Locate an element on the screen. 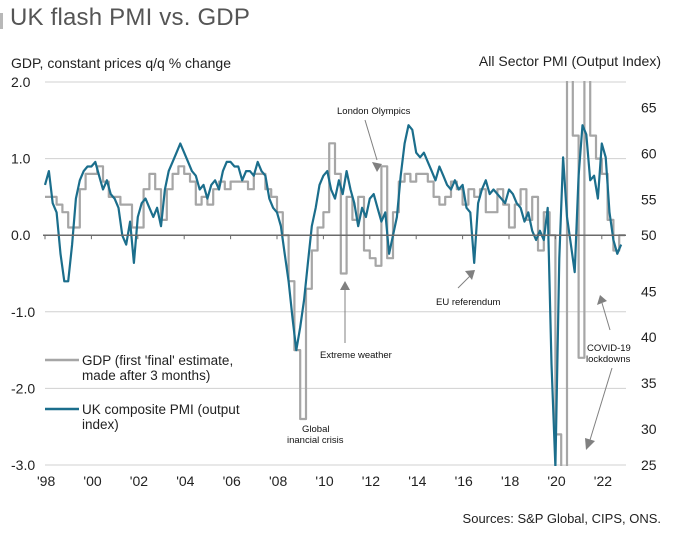 The width and height of the screenshot is (674, 533). y-right-tick-label: 35 is located at coordinates (649, 383).